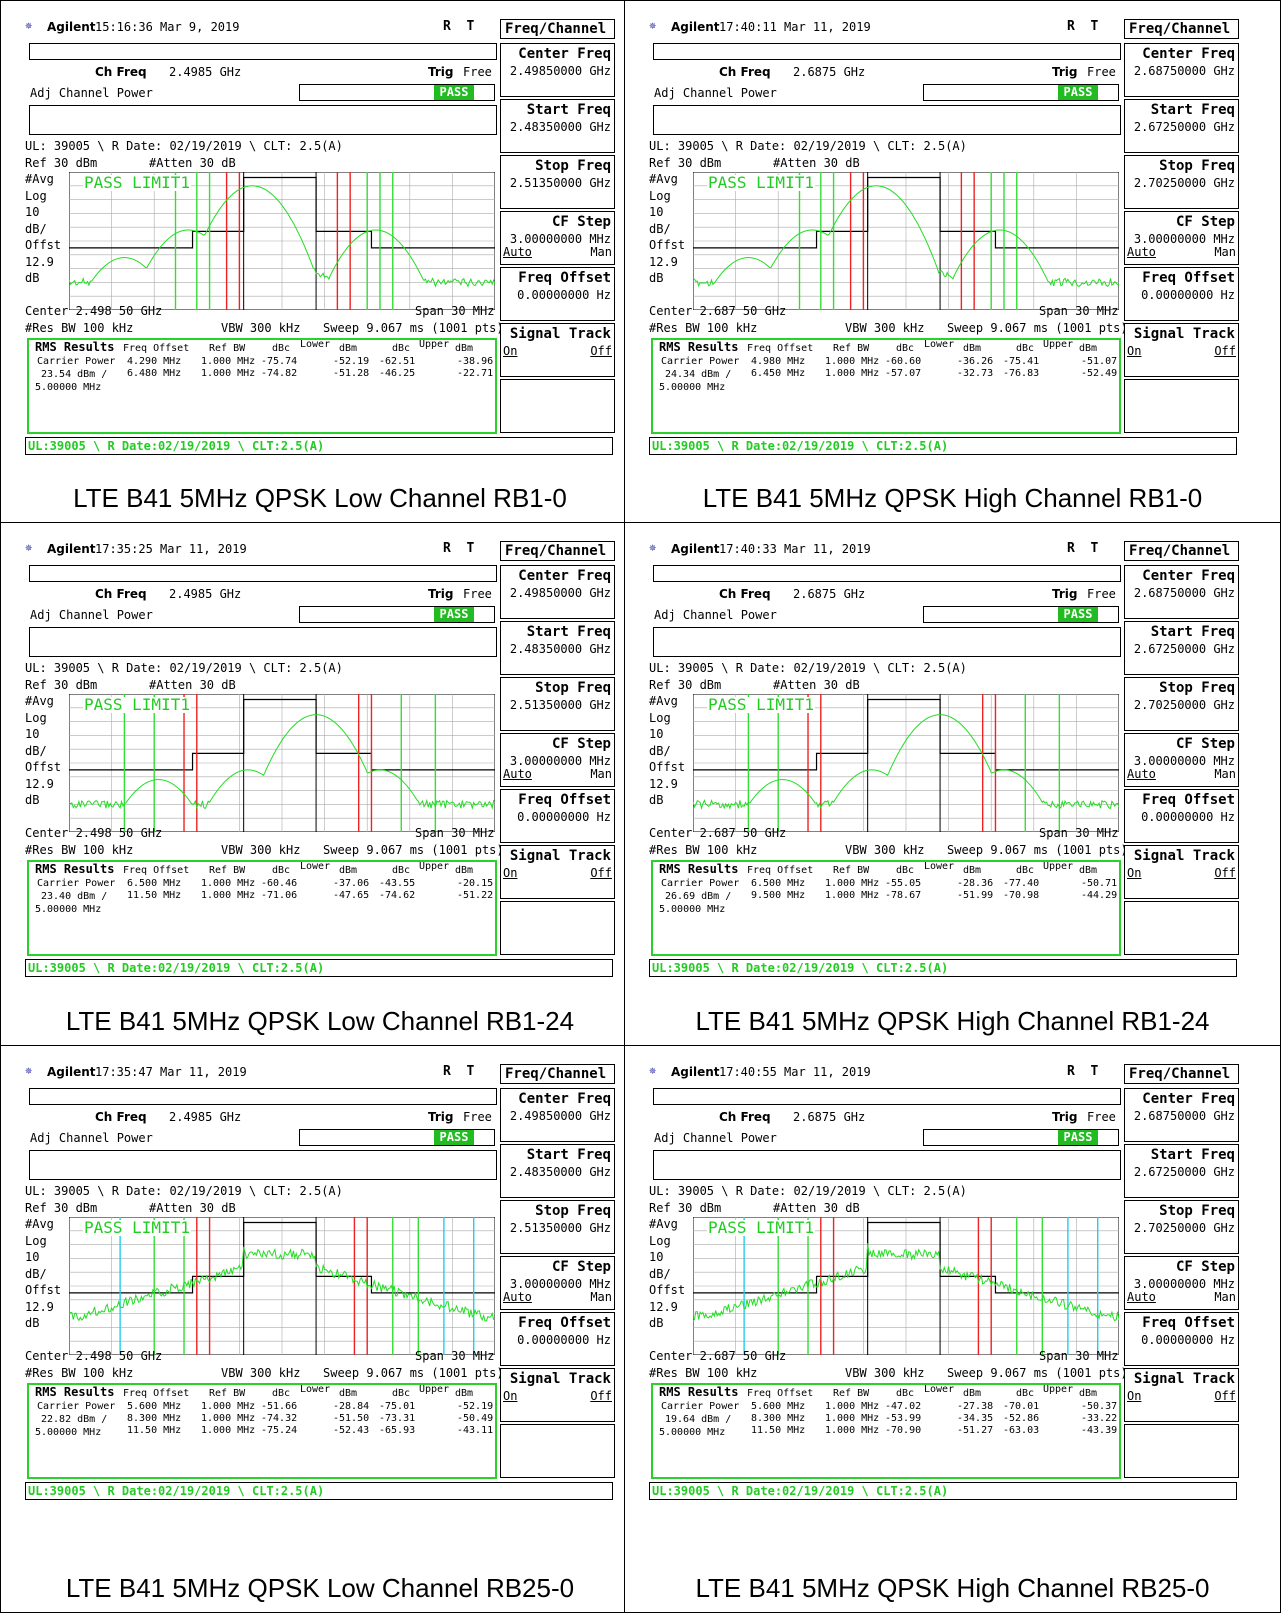 This screenshot has height=1613, width=1281. What do you see at coordinates (952, 498) in the screenshot?
I see `panel-caption: LTE B41 5MHz QPSK High Channel RB1-0` at bounding box center [952, 498].